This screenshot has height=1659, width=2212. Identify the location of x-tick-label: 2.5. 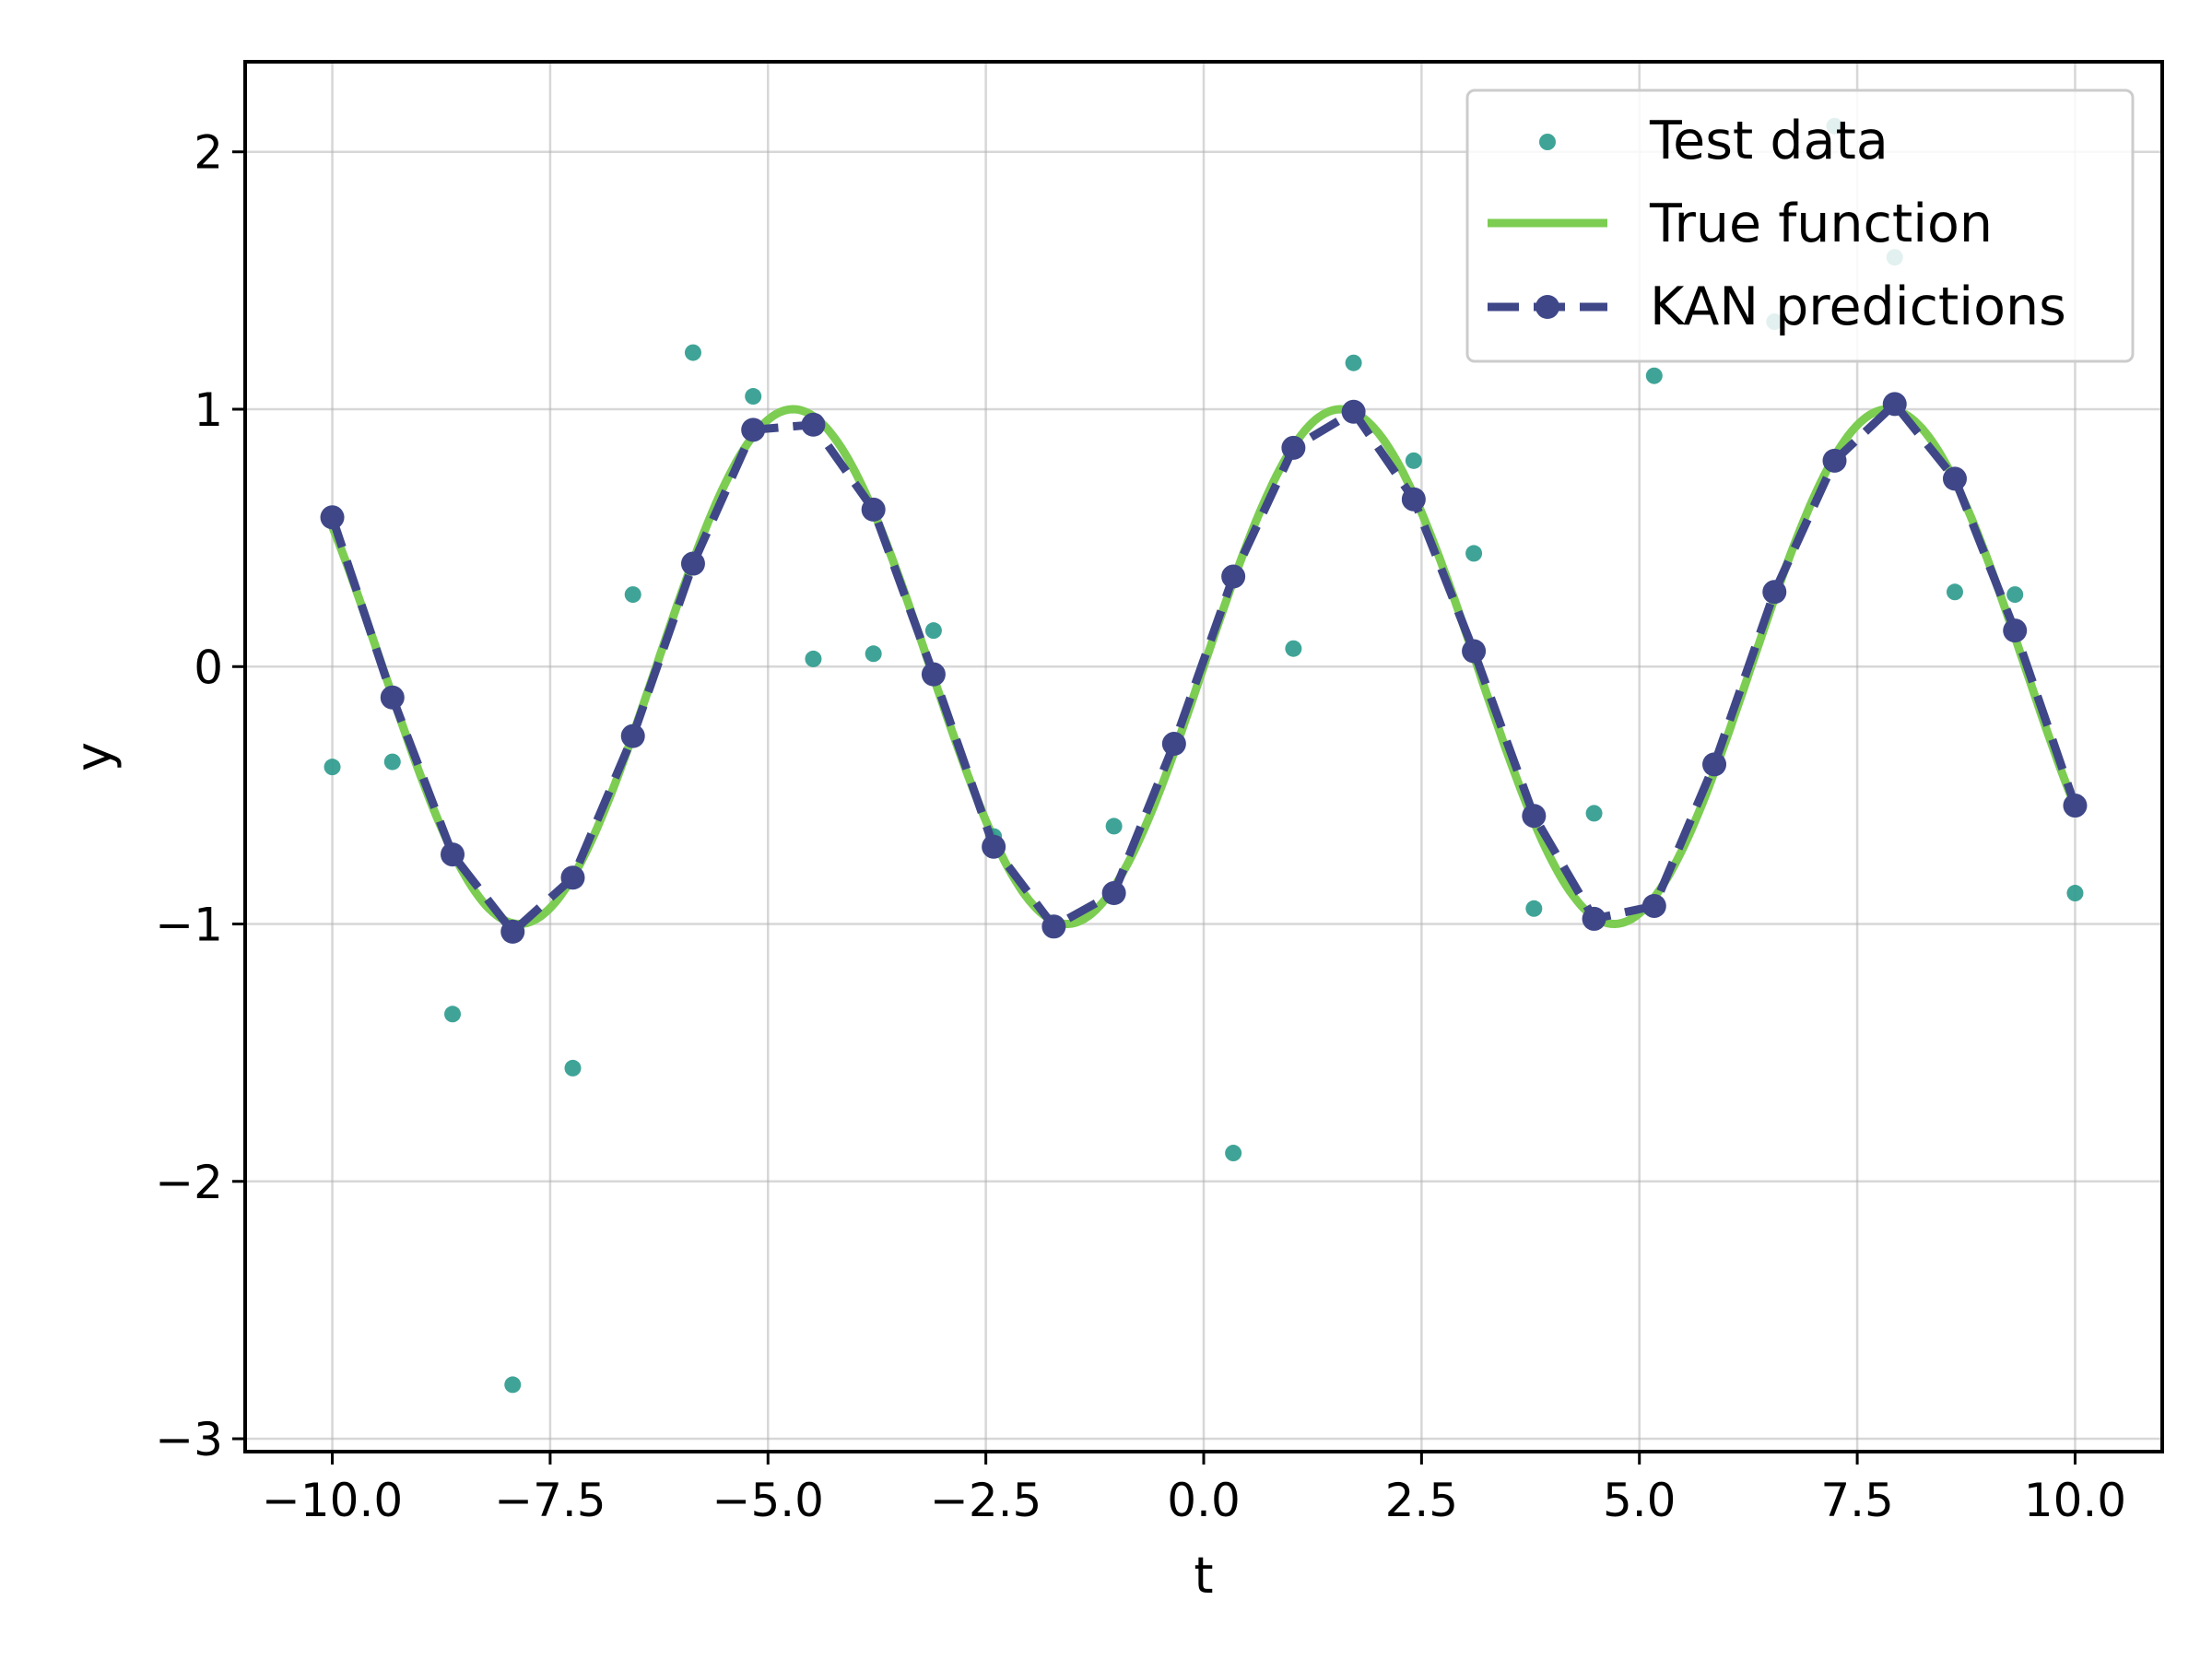
(1422, 1500).